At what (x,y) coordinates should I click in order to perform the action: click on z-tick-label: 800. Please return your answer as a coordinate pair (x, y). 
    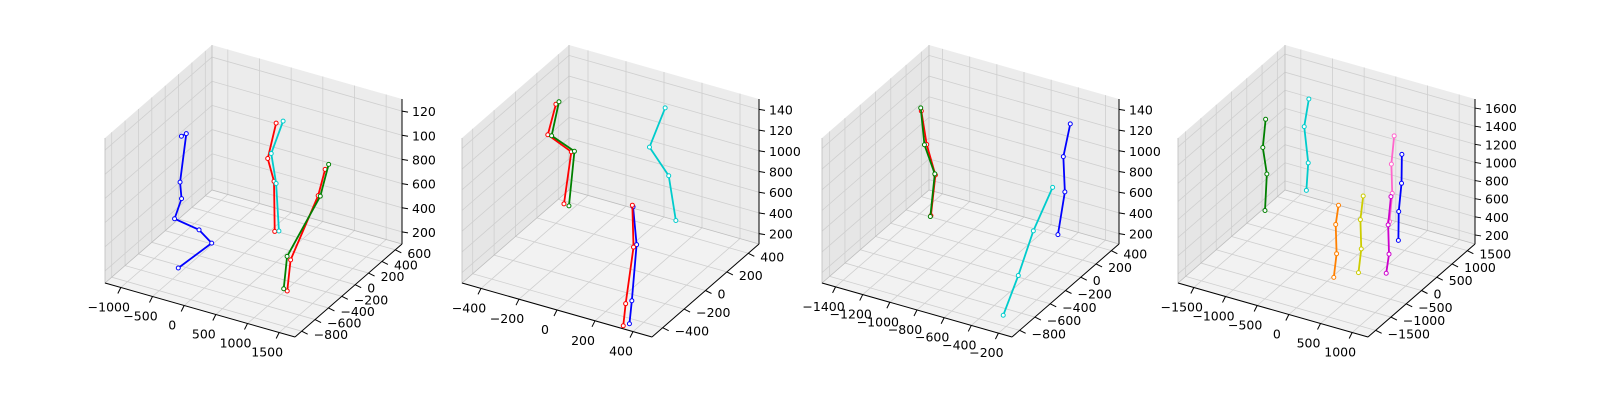
    Looking at the image, I should click on (1497, 181).